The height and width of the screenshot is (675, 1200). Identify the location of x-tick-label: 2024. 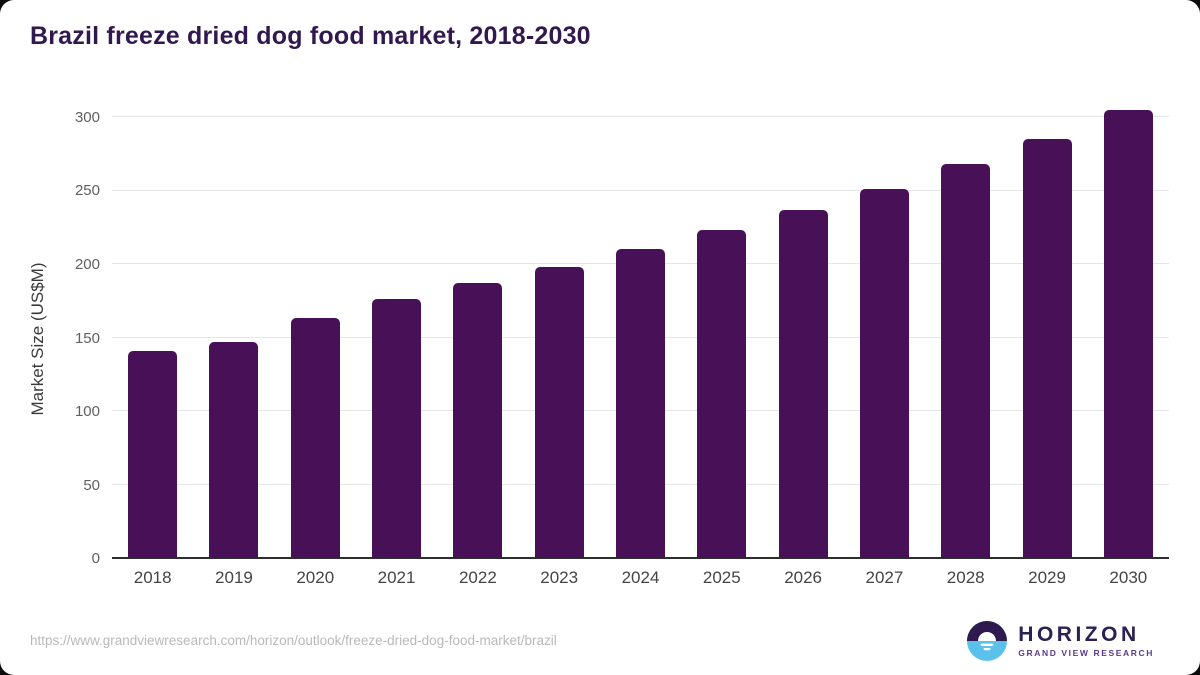
(640, 577).